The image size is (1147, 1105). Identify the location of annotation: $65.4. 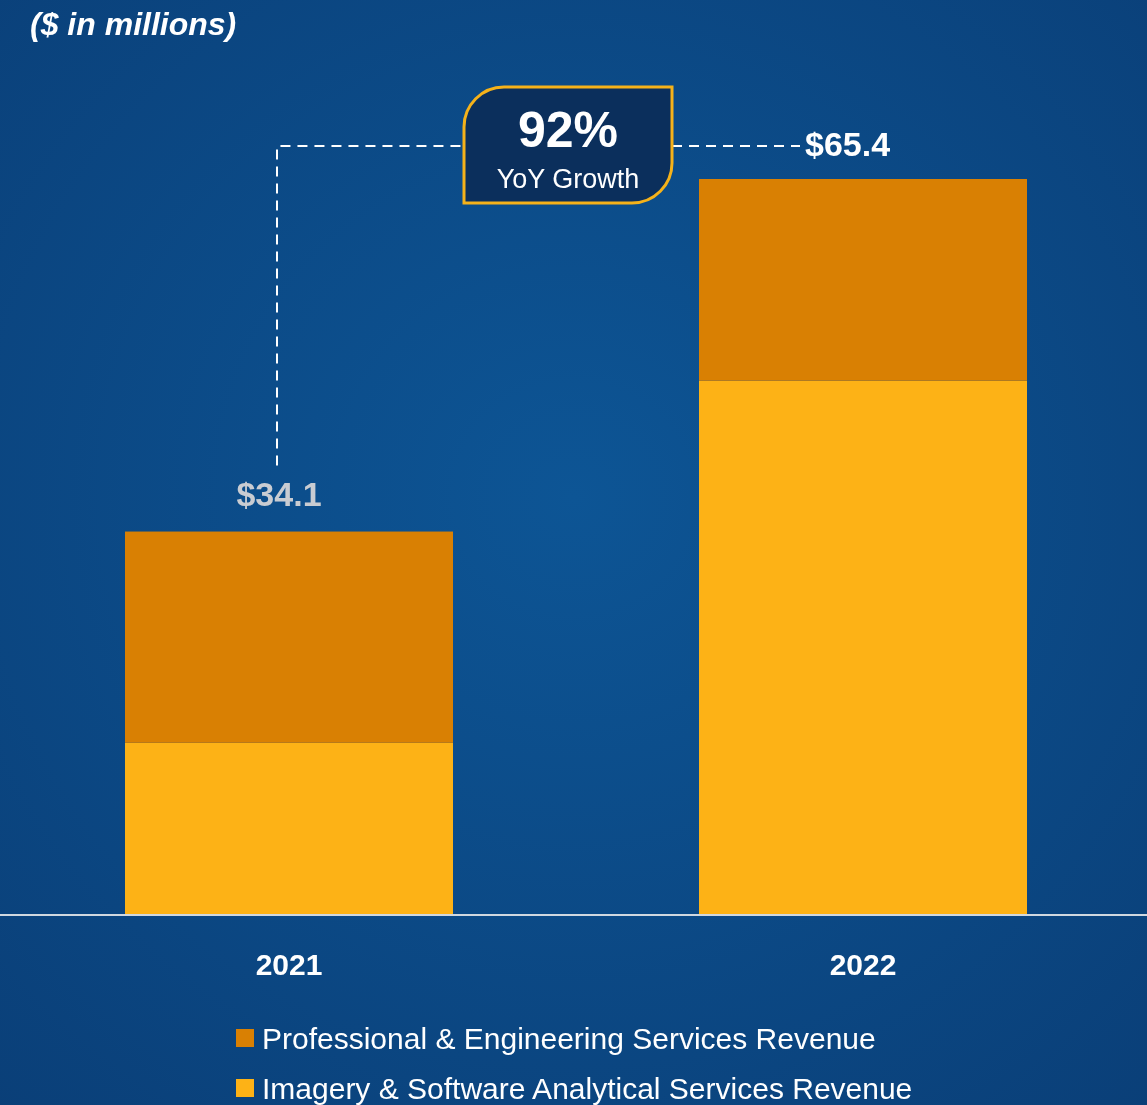
(848, 144).